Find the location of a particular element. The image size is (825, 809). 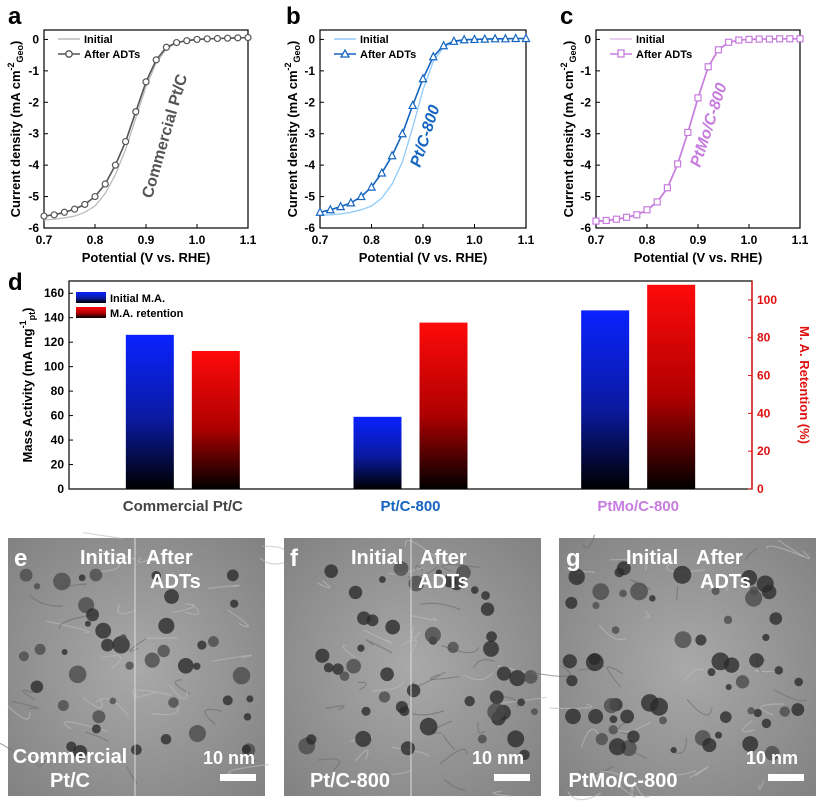

after-label: After is located at coordinates (443, 558).